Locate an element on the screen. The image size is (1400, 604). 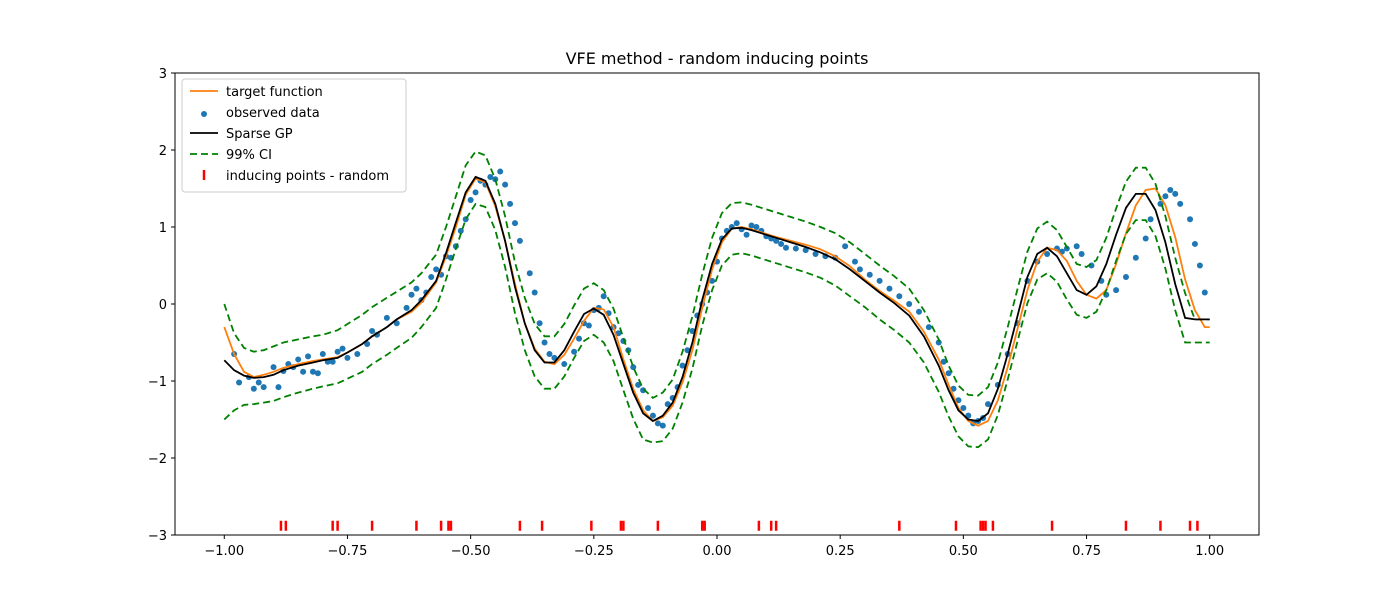
x-tick-label: 1.00 is located at coordinates (1209, 551).